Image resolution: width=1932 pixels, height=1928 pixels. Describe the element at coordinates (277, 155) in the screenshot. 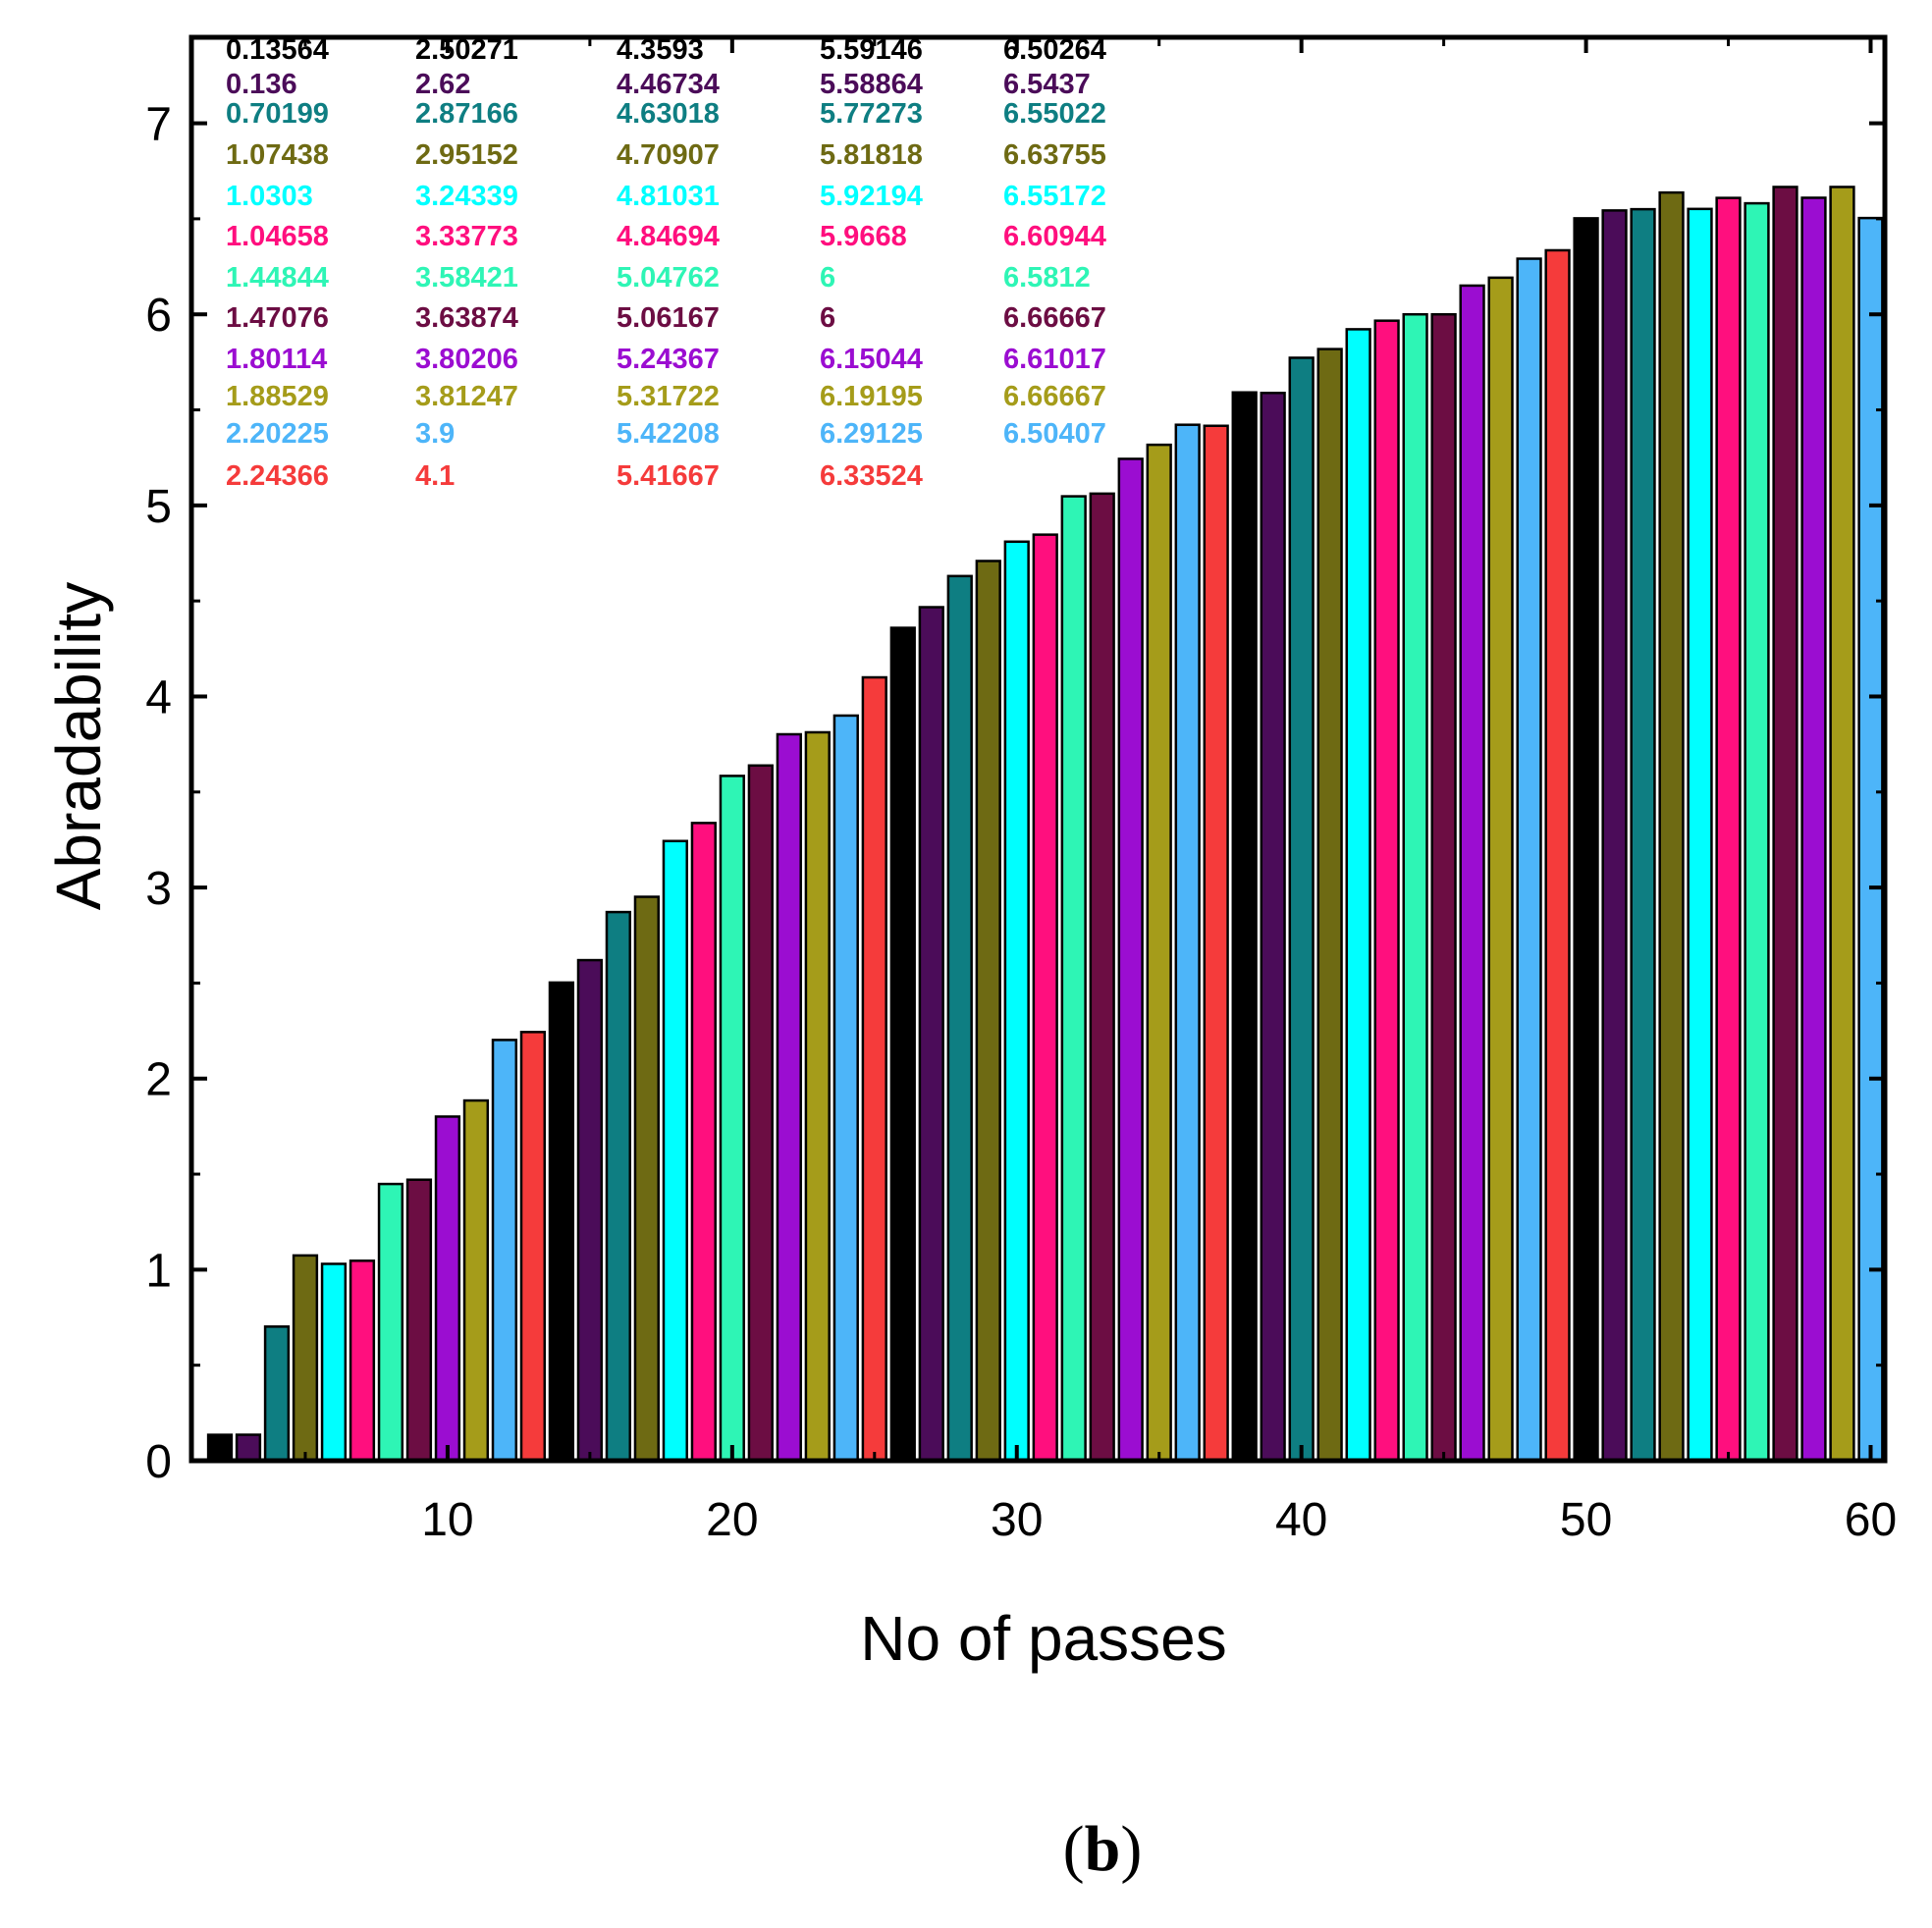

I see `data-label-pass-5: 1.07438` at that location.